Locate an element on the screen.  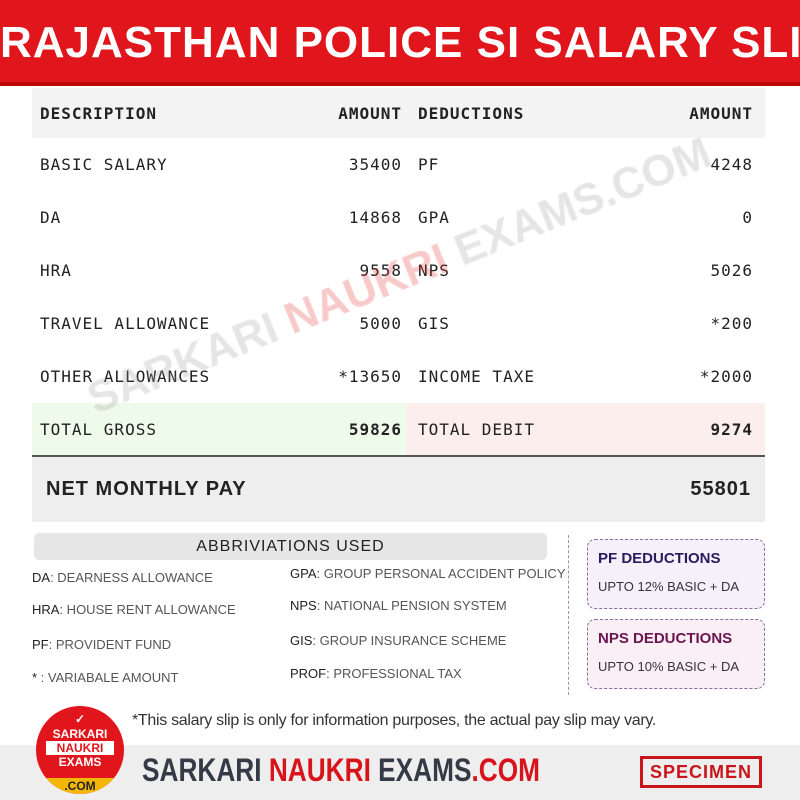
table-cell: 0 is located at coordinates (747, 217).